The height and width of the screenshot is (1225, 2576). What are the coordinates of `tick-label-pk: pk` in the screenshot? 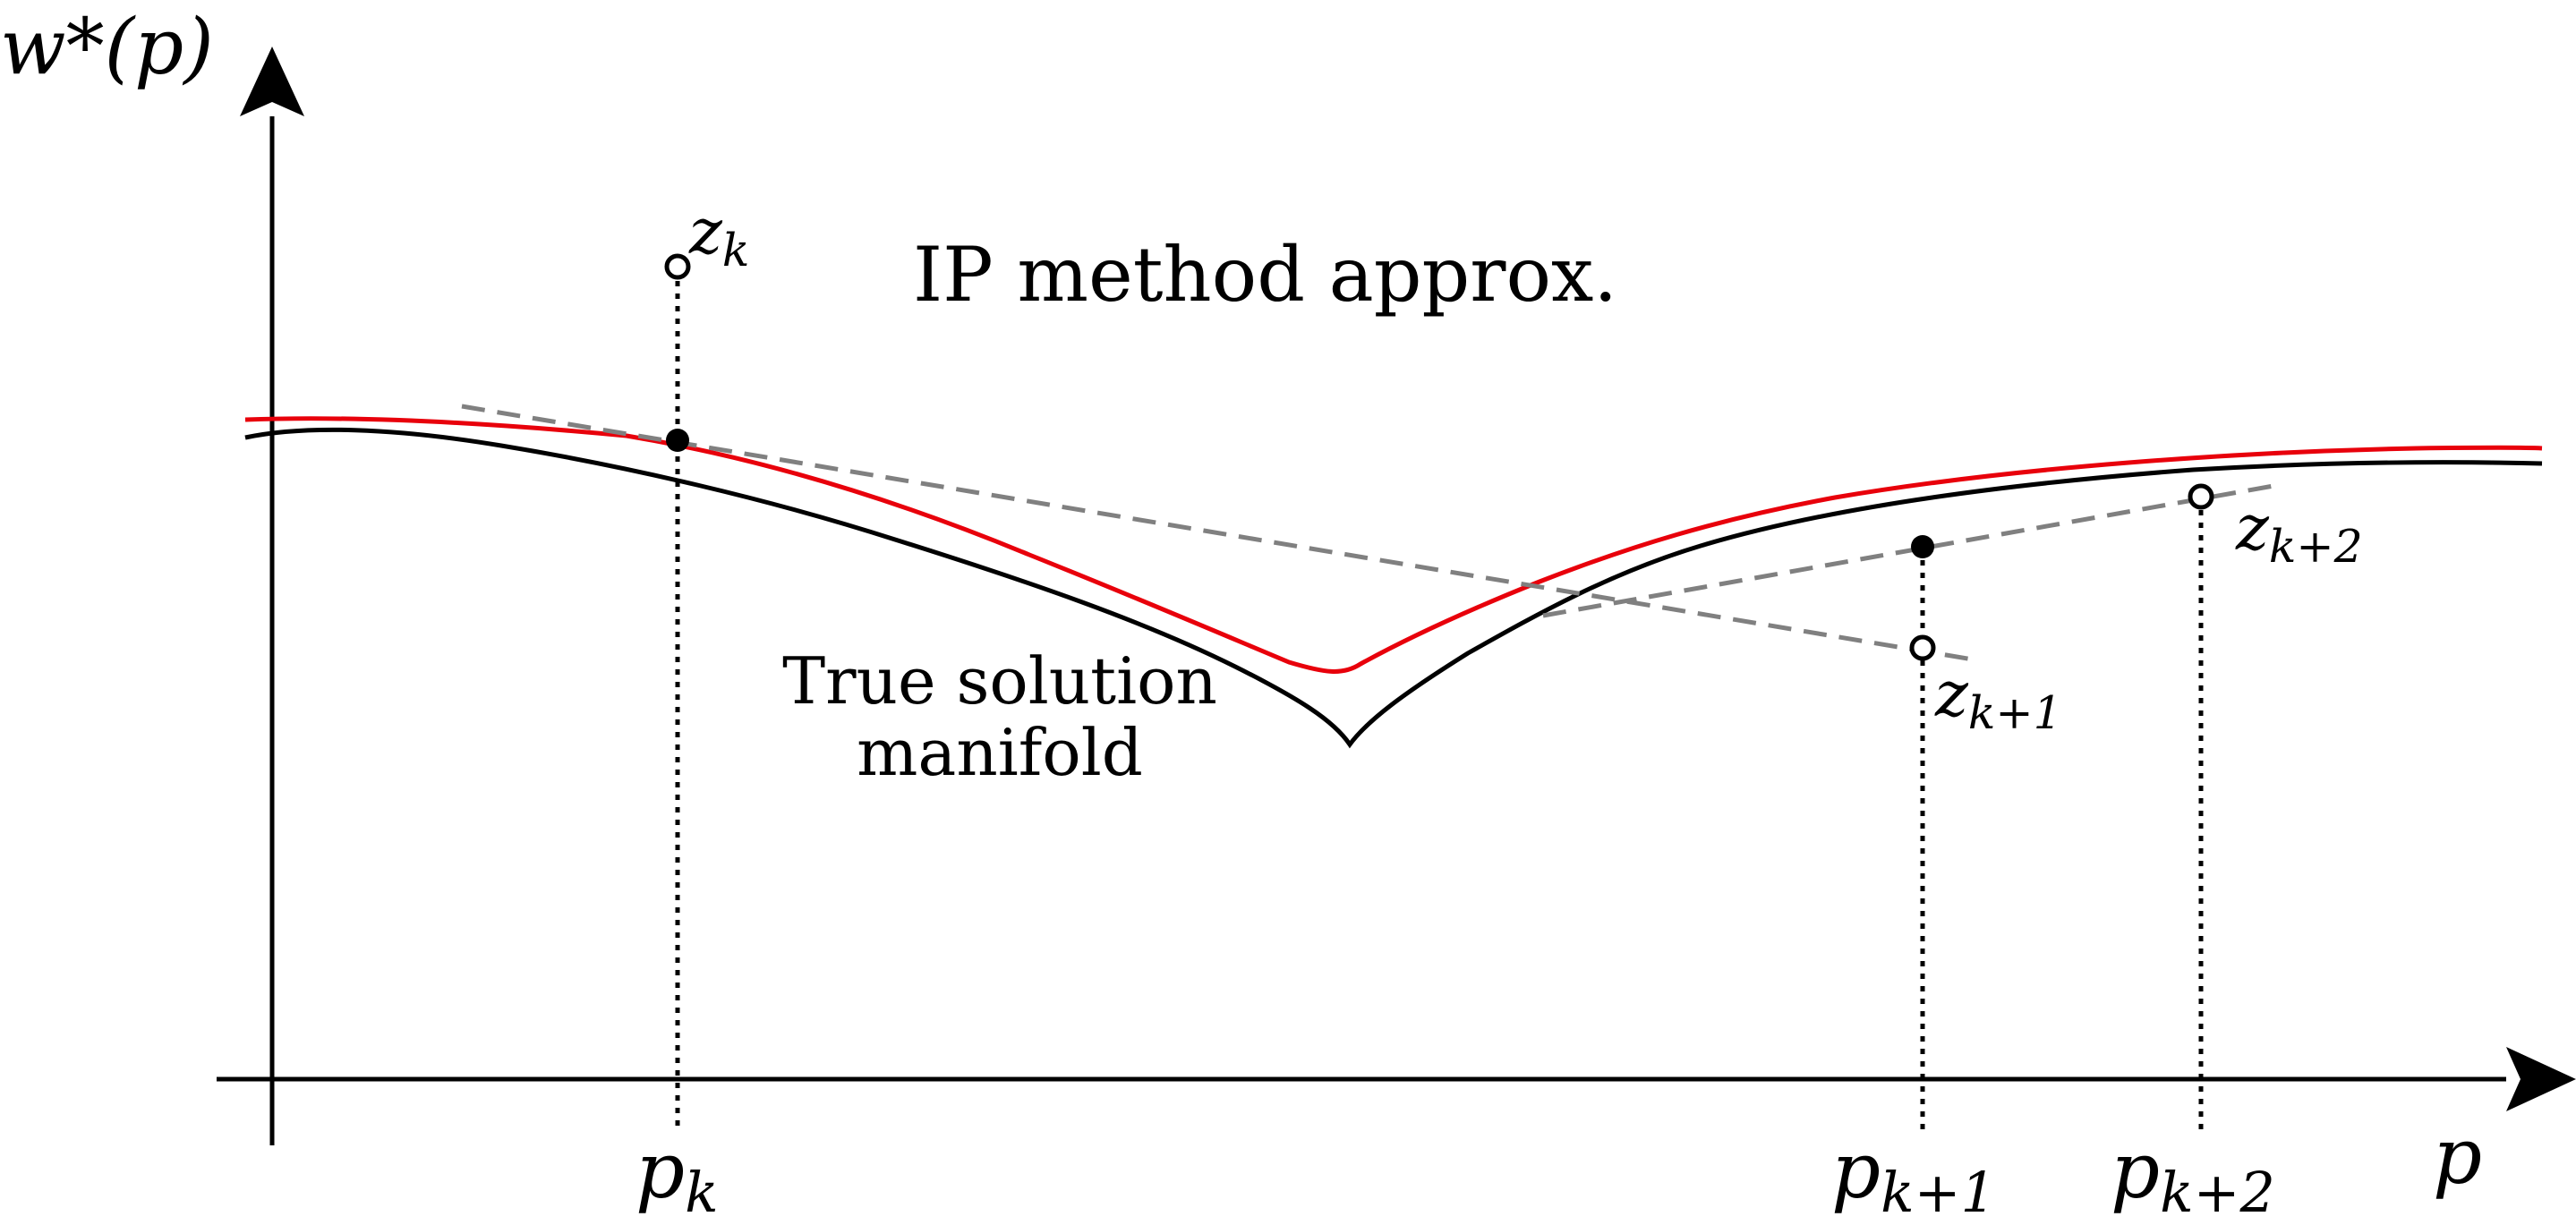 It's located at (677, 1176).